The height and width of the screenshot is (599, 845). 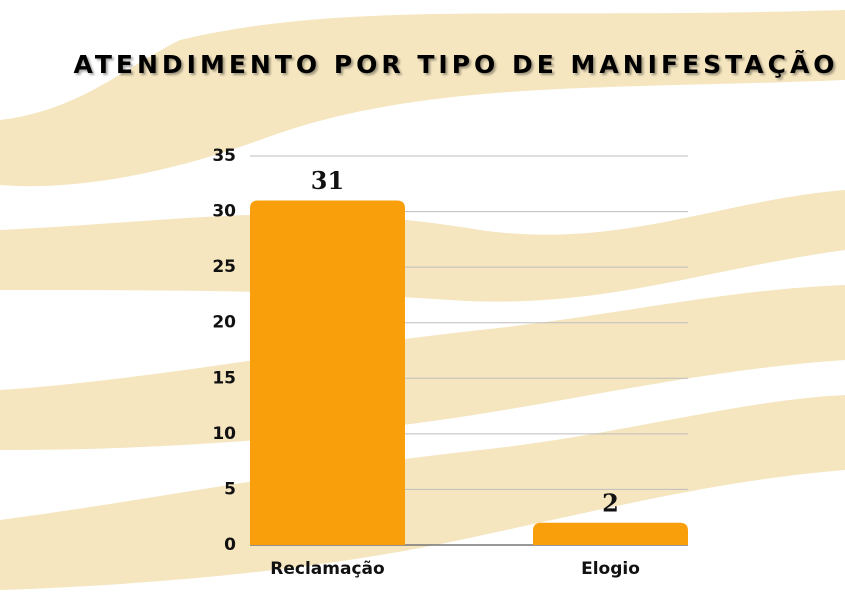 I want to click on y-tick-label: 0, so click(x=230, y=545).